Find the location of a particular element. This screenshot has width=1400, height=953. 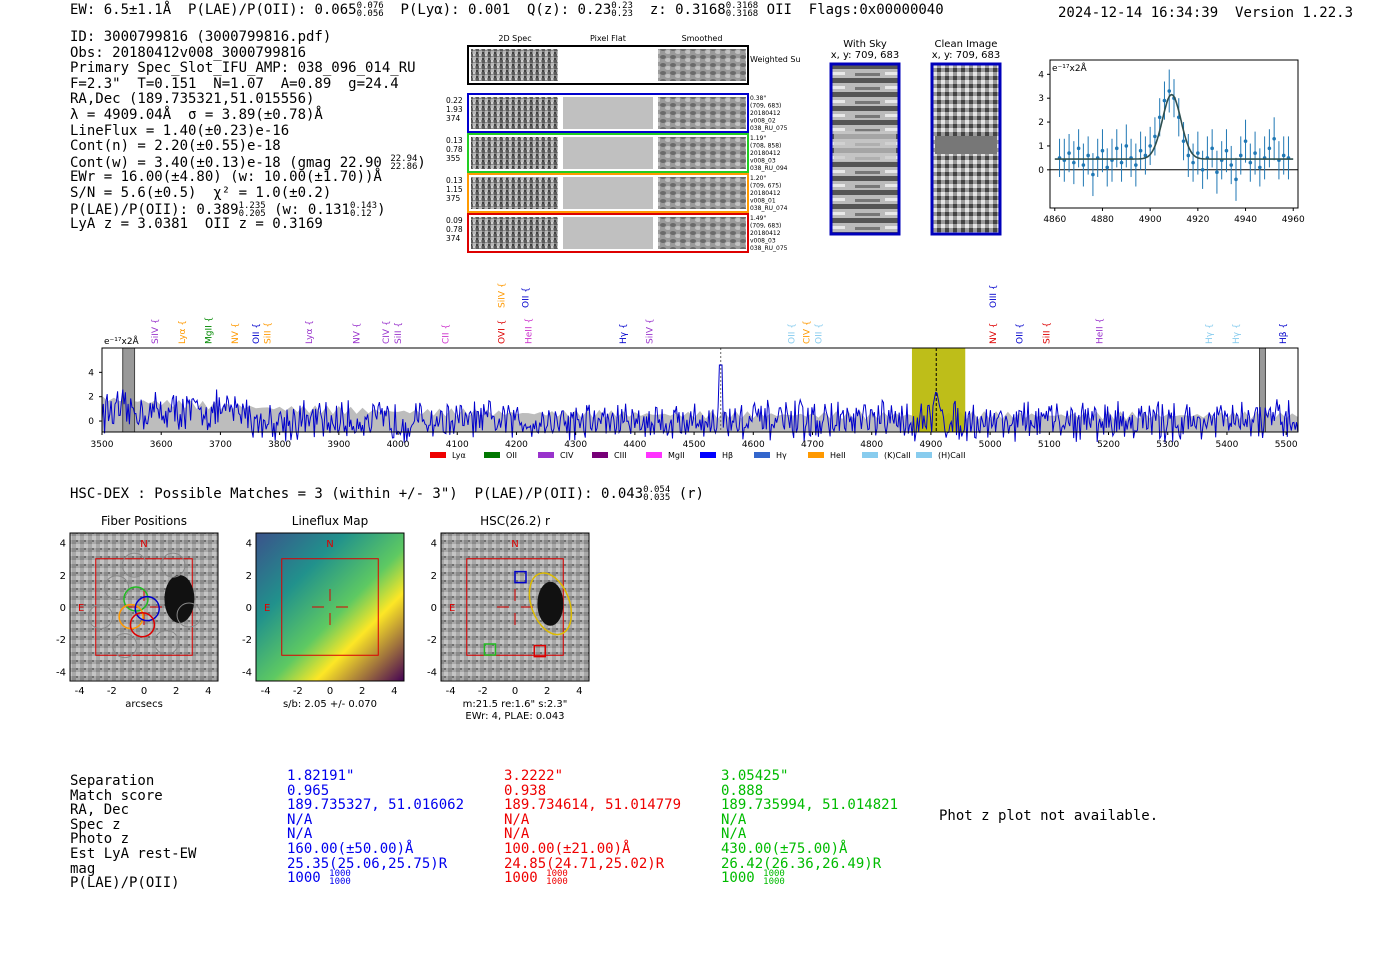

with-sky-xy: x, y: 709, 683 is located at coordinates (865, 55).